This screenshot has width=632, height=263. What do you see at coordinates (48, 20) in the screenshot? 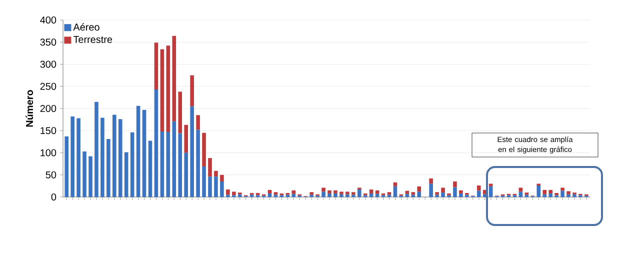
I see `y-tick-label: 400` at bounding box center [48, 20].